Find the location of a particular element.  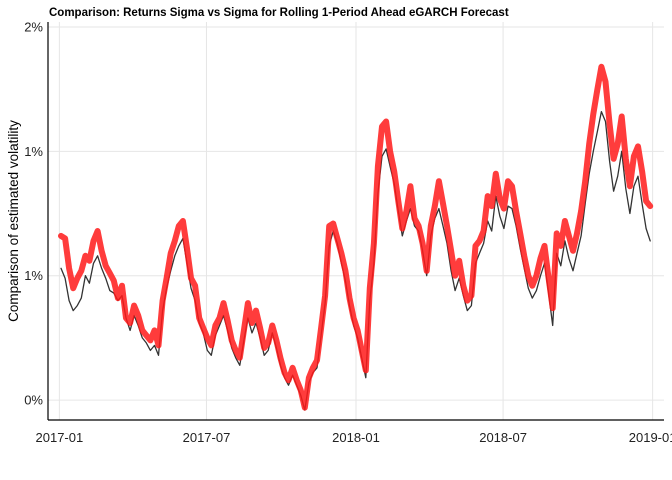

y-tick-label: 2% is located at coordinates (33, 26).